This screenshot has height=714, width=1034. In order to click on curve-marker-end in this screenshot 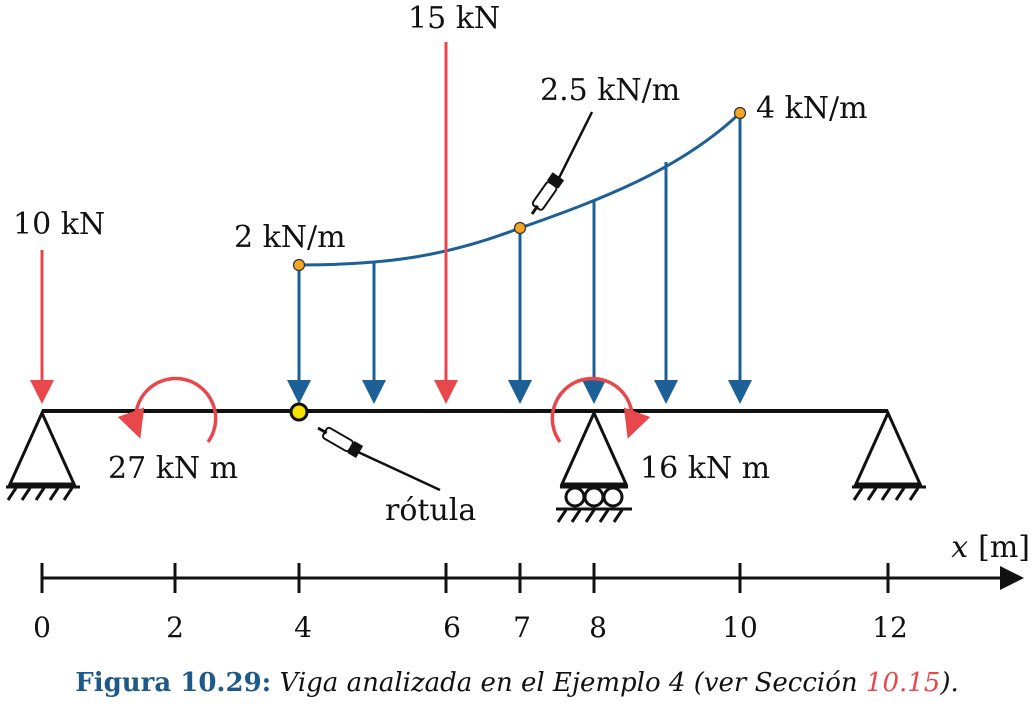, I will do `click(740, 113)`.